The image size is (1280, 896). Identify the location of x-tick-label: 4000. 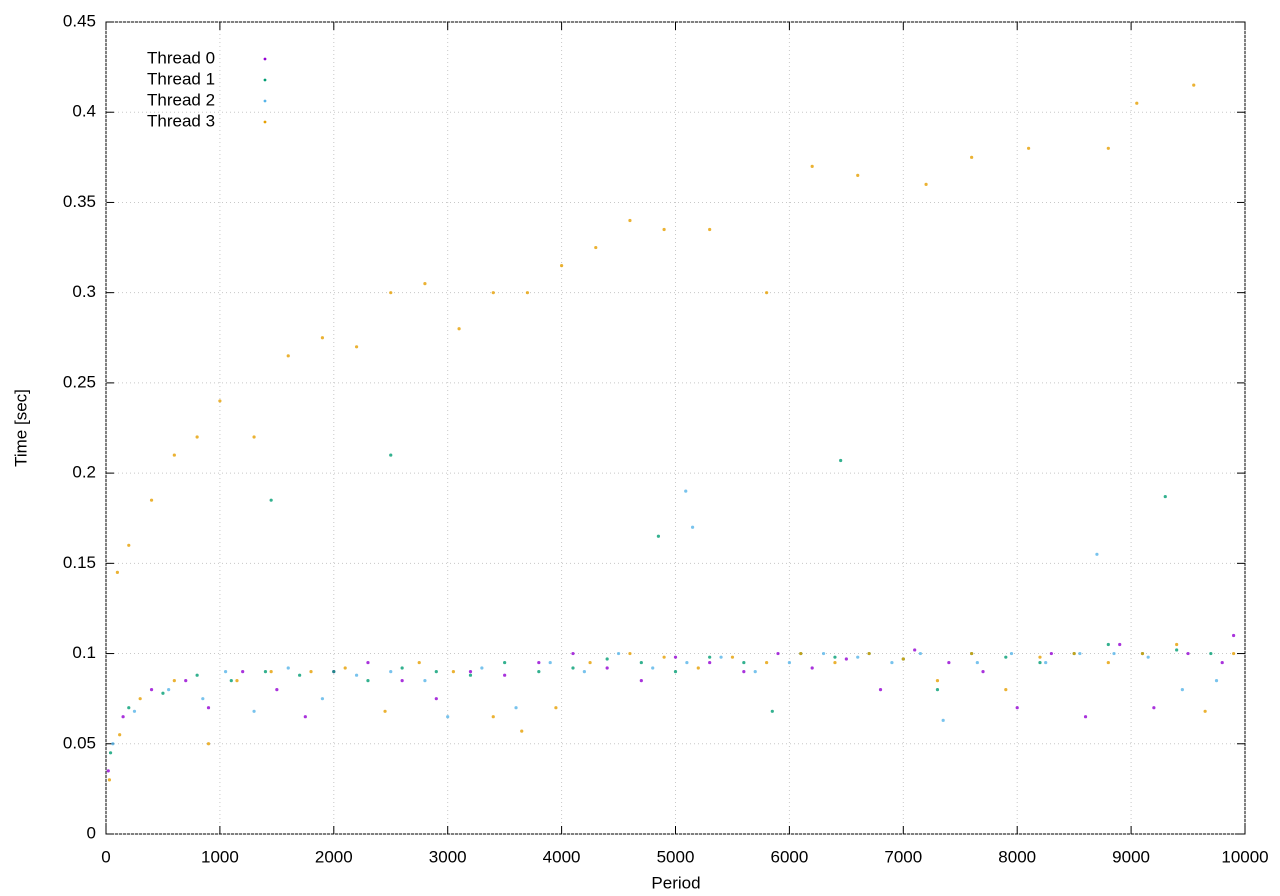
(562, 856).